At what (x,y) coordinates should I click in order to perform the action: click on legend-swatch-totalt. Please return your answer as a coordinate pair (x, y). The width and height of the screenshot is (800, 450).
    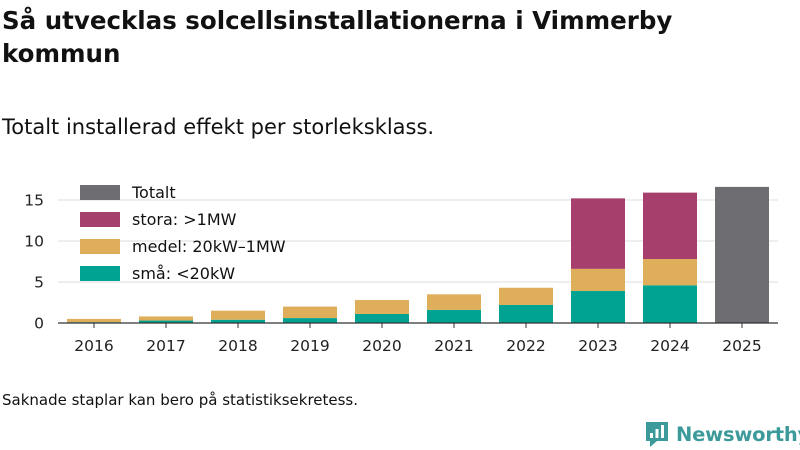
    Looking at the image, I should click on (100, 192).